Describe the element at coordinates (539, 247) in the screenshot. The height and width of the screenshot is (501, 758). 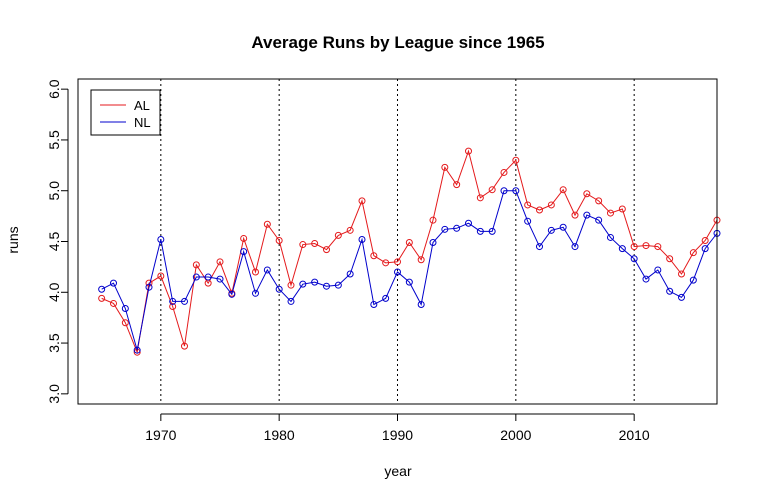
I see `point-nl-2002` at that location.